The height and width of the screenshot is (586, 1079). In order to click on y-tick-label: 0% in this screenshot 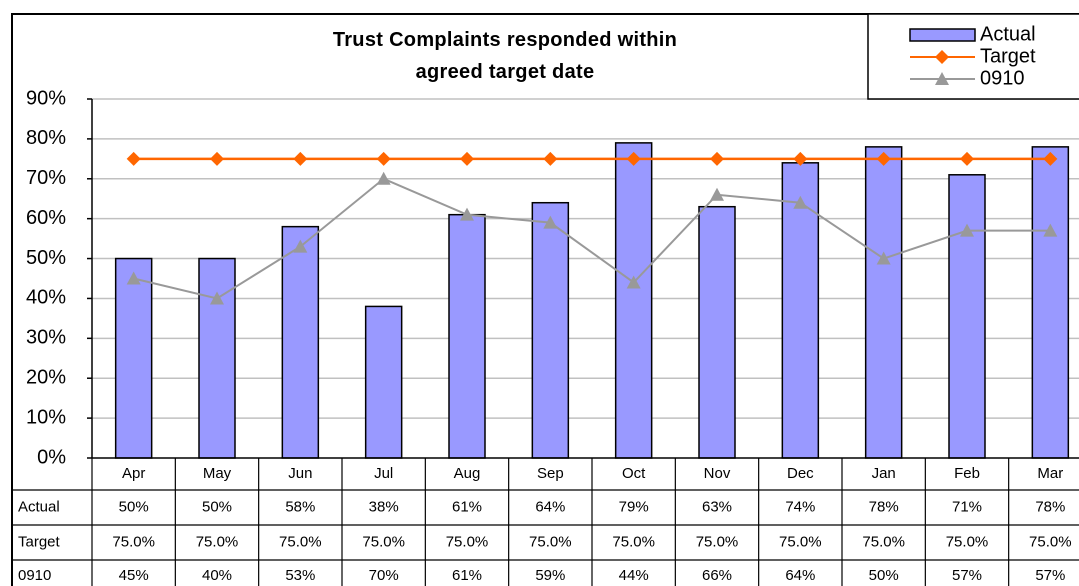, I will do `click(51, 457)`.